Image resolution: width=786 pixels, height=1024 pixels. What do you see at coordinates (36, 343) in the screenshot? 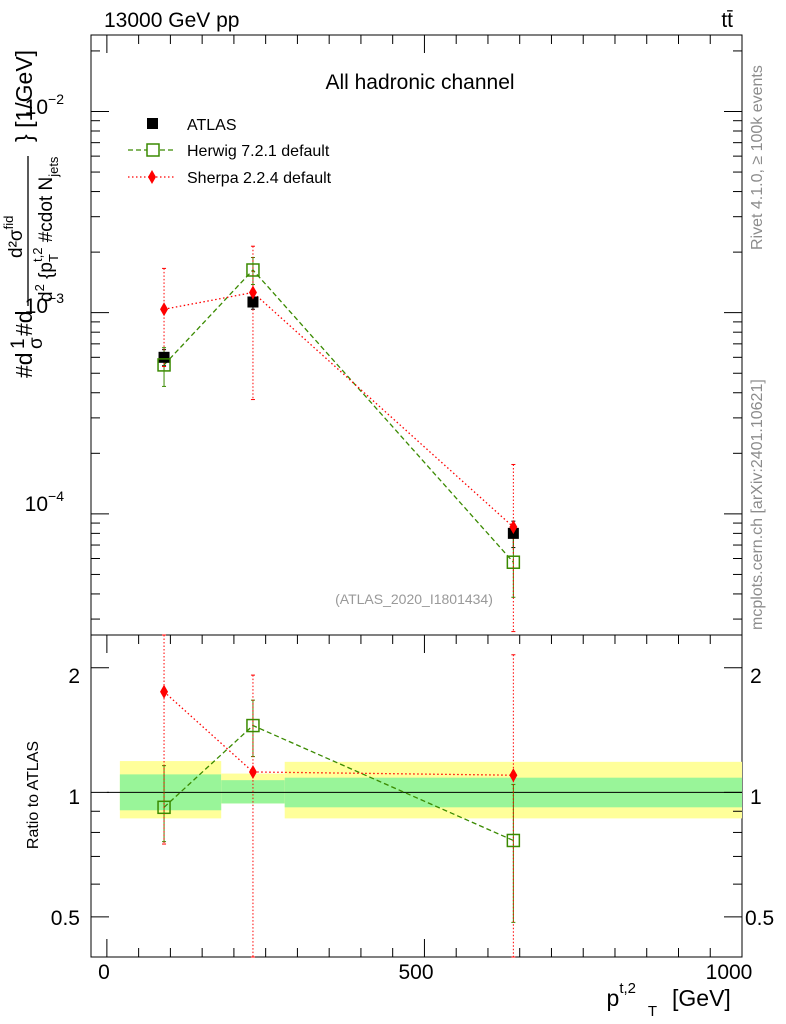
I see `ylabel-sigma: σ` at bounding box center [36, 343].